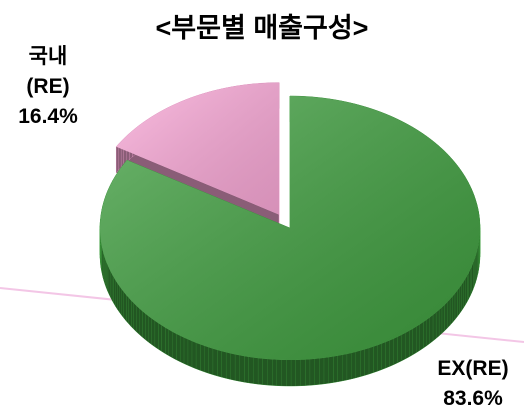 The image size is (524, 418). Describe the element at coordinates (473, 384) in the screenshot. I see `slice-label: EX(RE) 83.6%` at that location.